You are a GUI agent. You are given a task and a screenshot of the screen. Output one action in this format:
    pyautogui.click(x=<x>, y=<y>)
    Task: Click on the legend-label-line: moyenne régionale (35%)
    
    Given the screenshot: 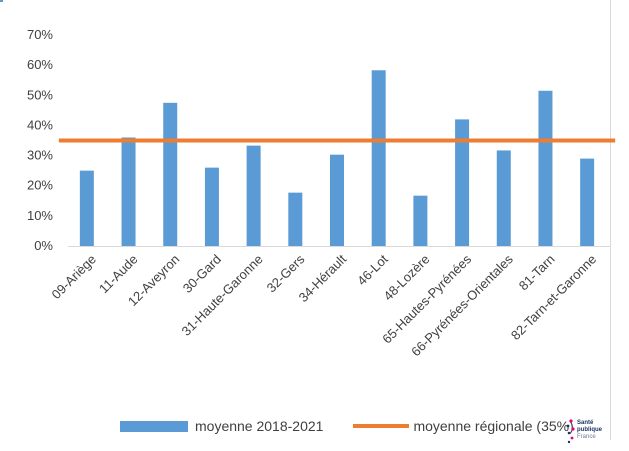 What is the action you would take?
    pyautogui.click(x=493, y=426)
    